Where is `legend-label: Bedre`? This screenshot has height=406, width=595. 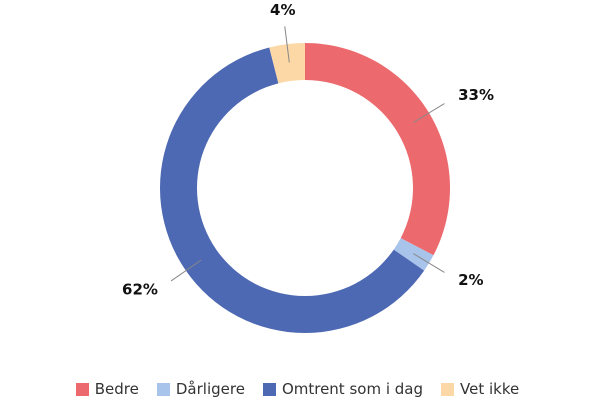 legend-label: Bedre is located at coordinates (116, 389).